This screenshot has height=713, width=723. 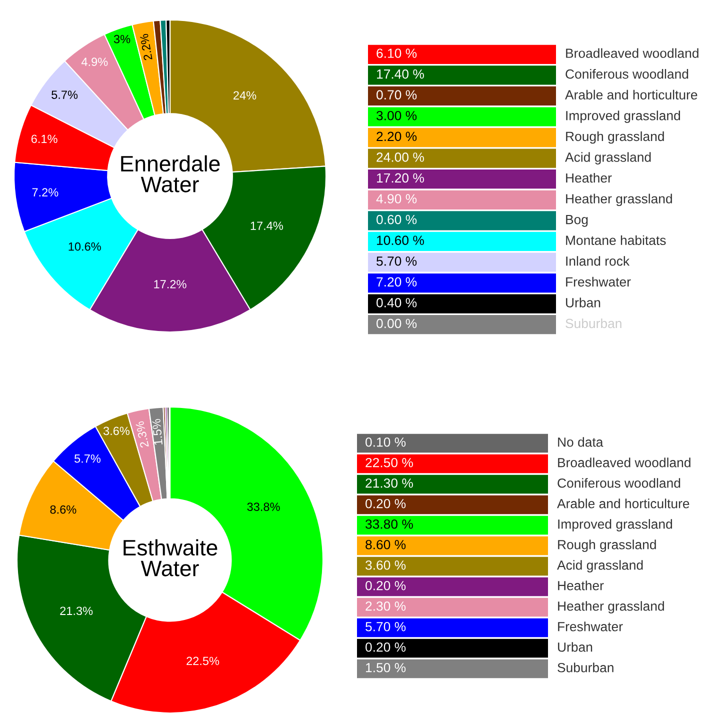 I want to click on data-label: 3.6%, so click(x=116, y=431).